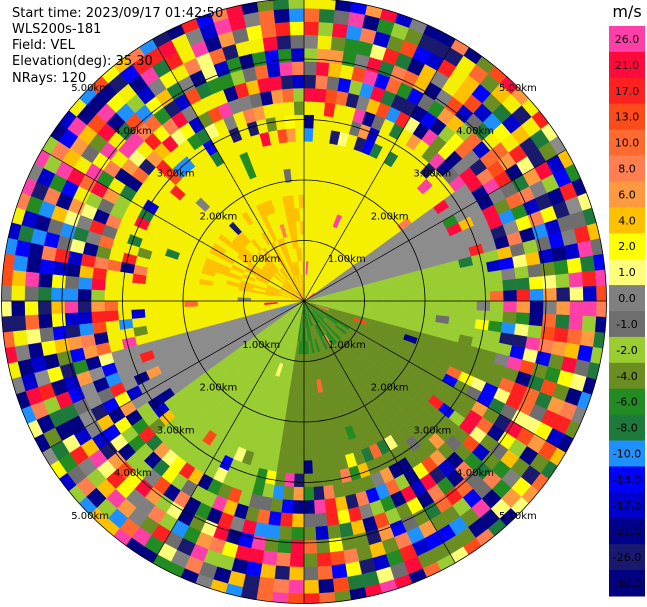 This screenshot has width=647, height=607. What do you see at coordinates (57, 29) in the screenshot?
I see `site-label: WLS200s-181` at bounding box center [57, 29].